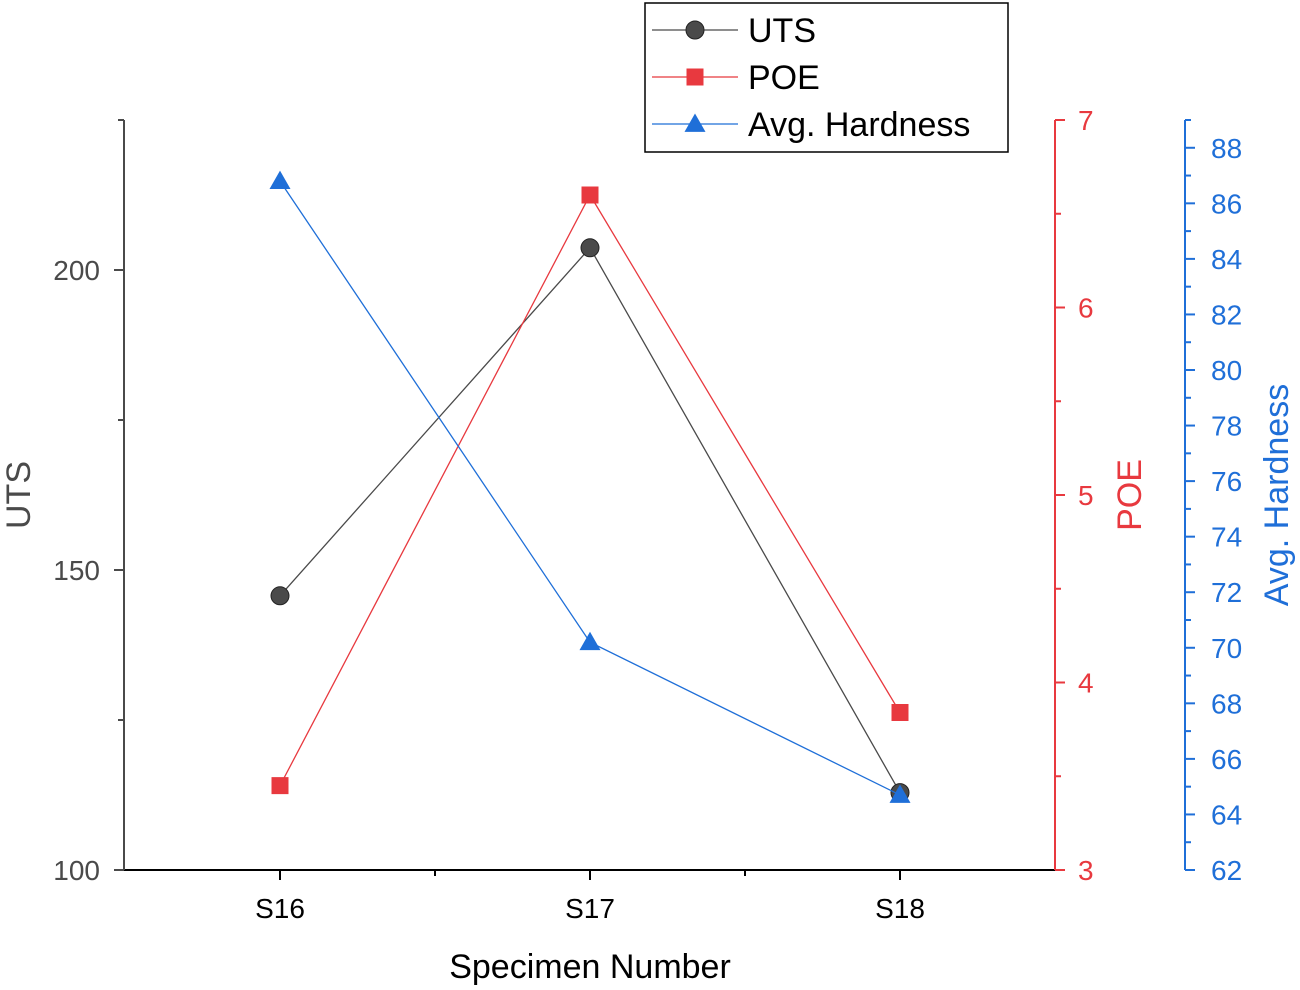 This screenshot has height=990, width=1300. Describe the element at coordinates (590, 908) in the screenshot. I see `x-tick-label: S17` at that location.